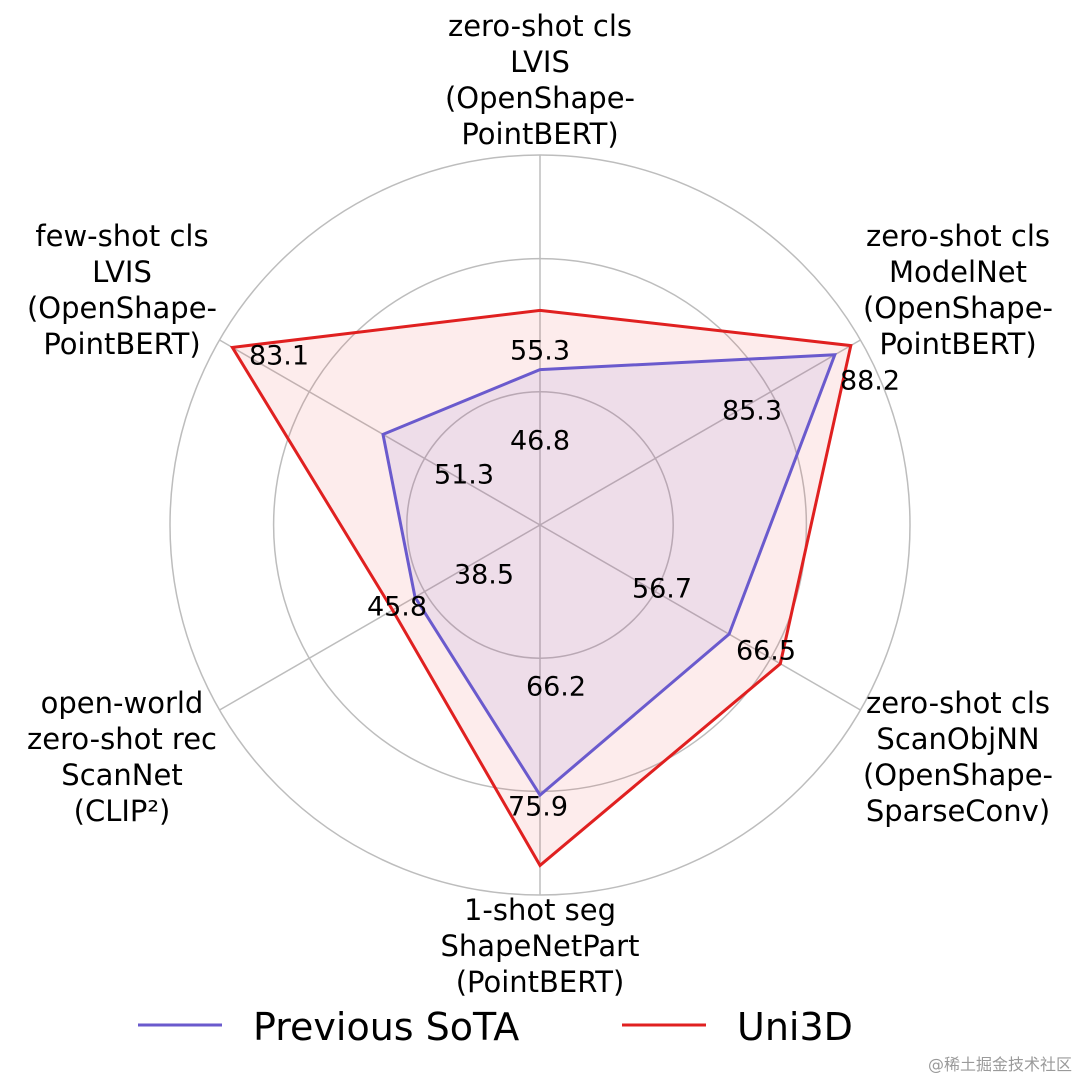 The image size is (1080, 1080). I want to click on value-label-previous-sota-4: 66.2, so click(556, 687).